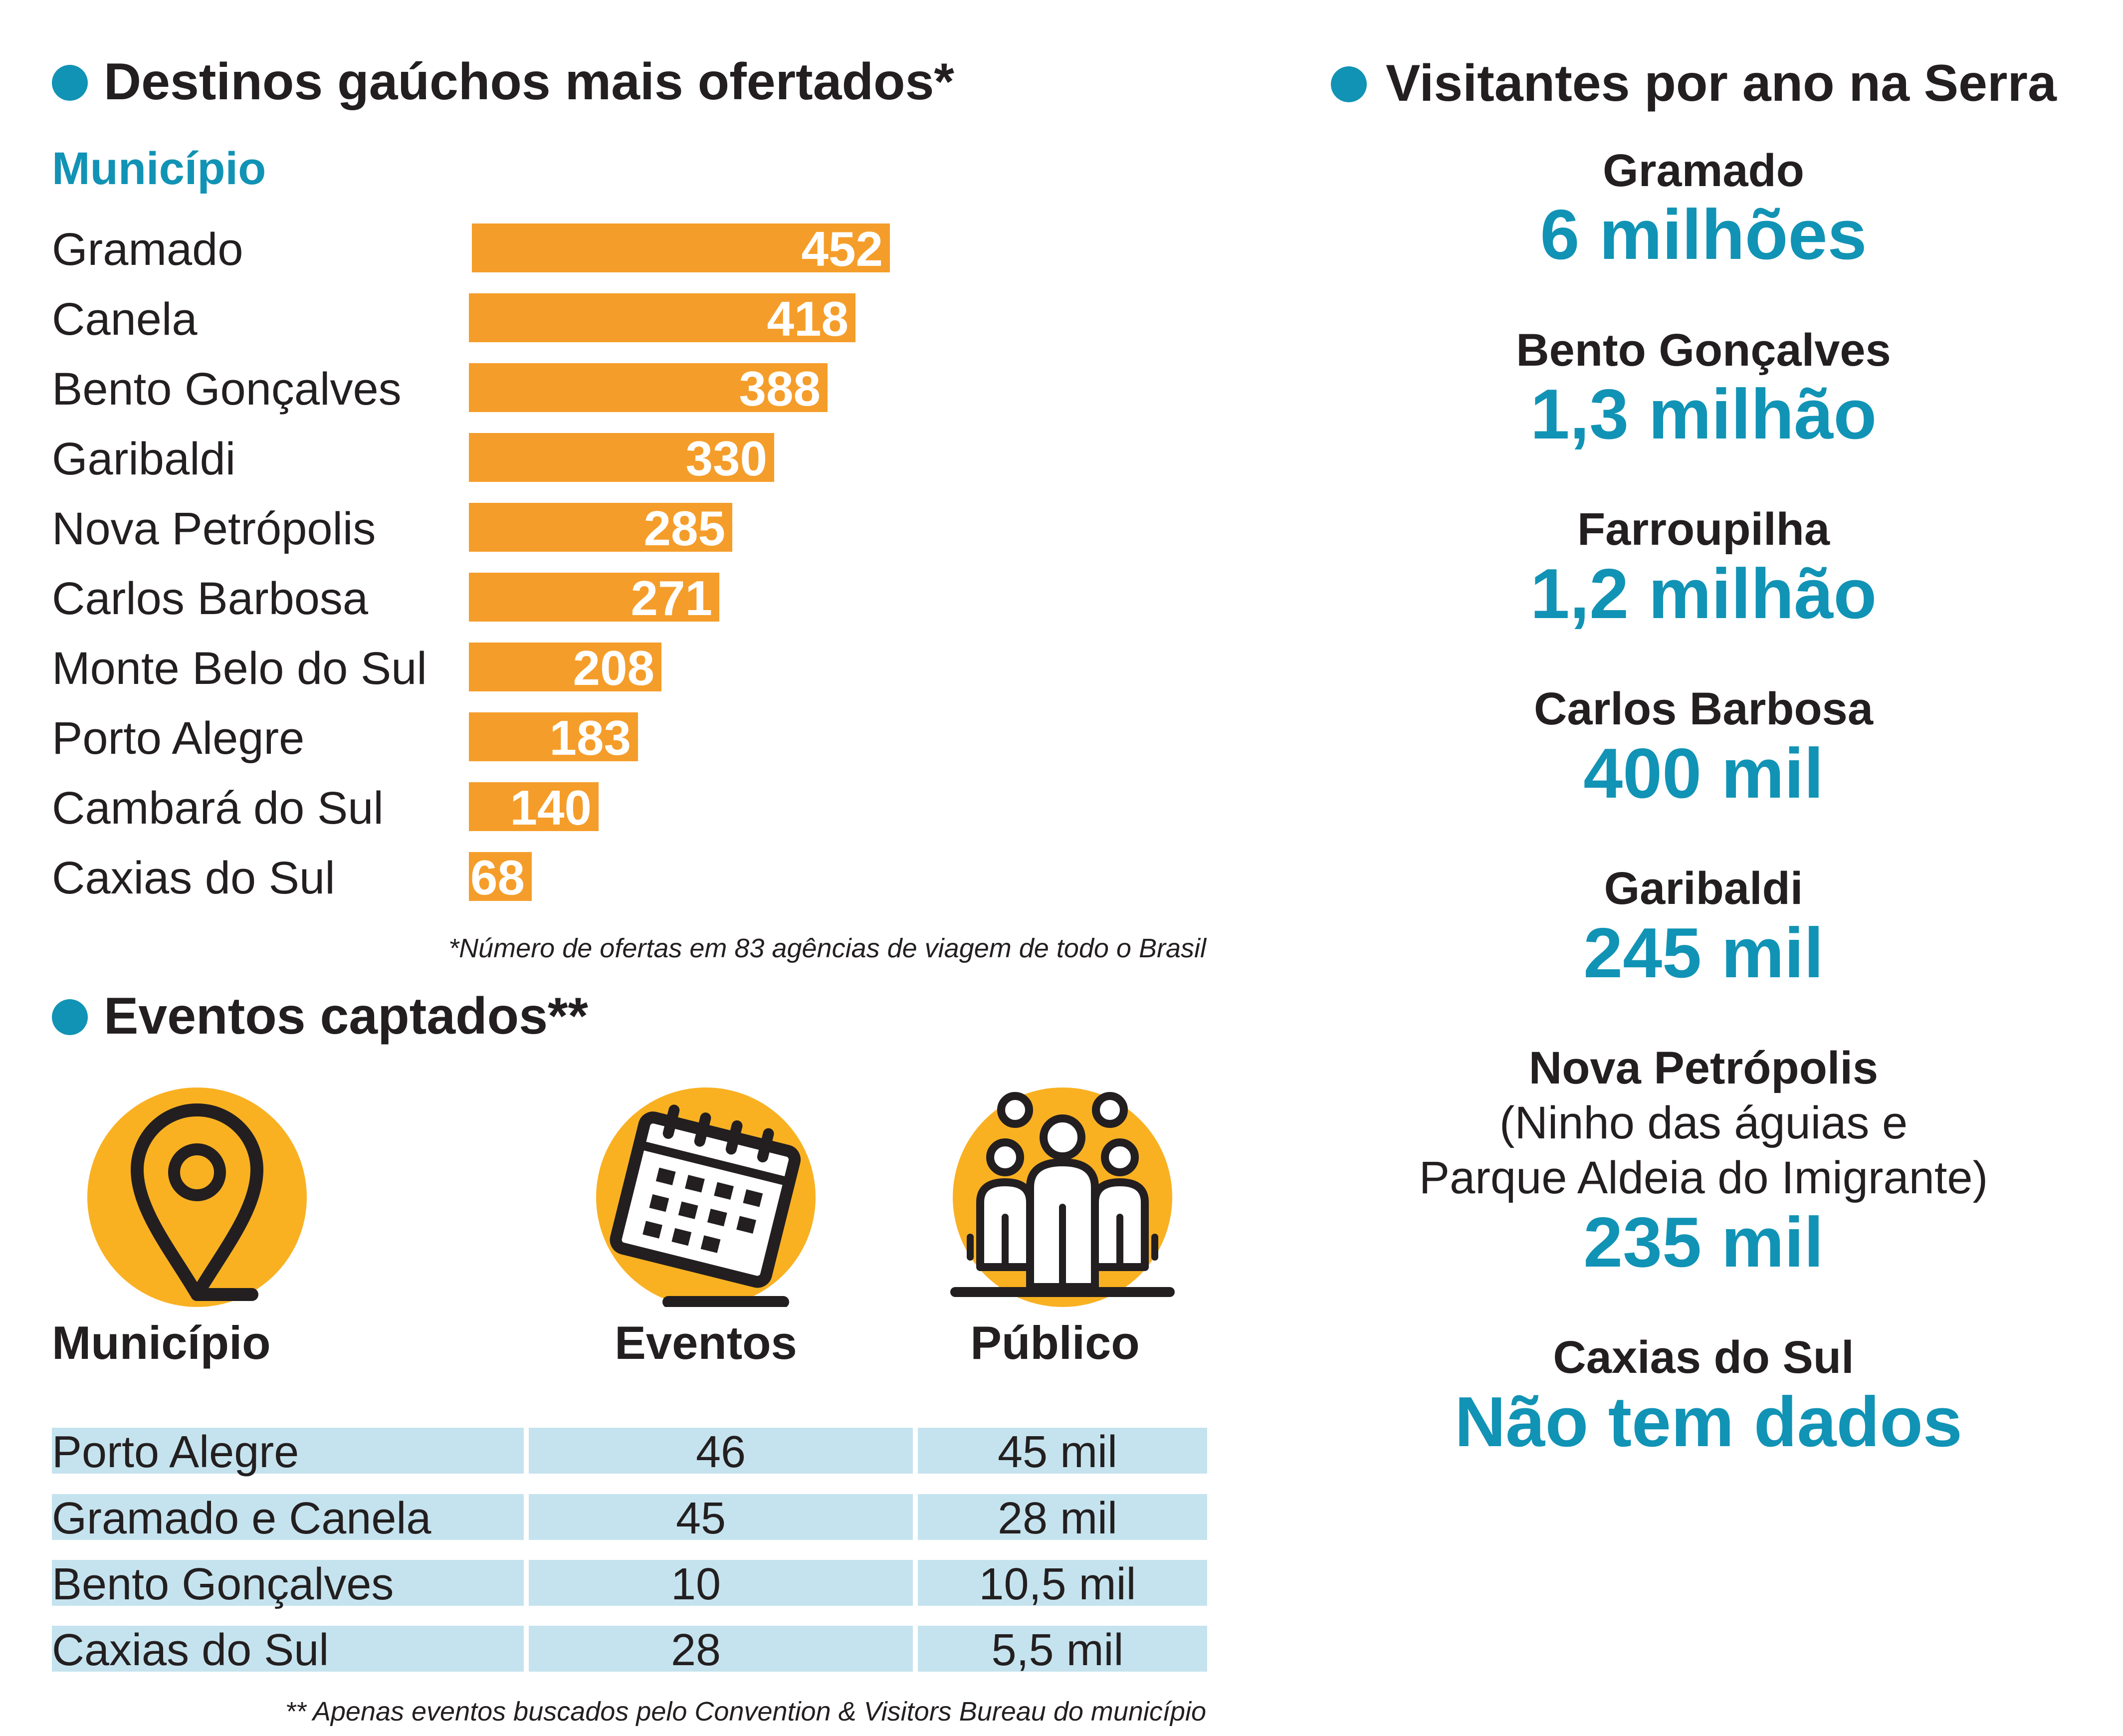 The height and width of the screenshot is (1736, 2123). Describe the element at coordinates (551, 807) in the screenshot. I see `bar-value-label: 140` at that location.